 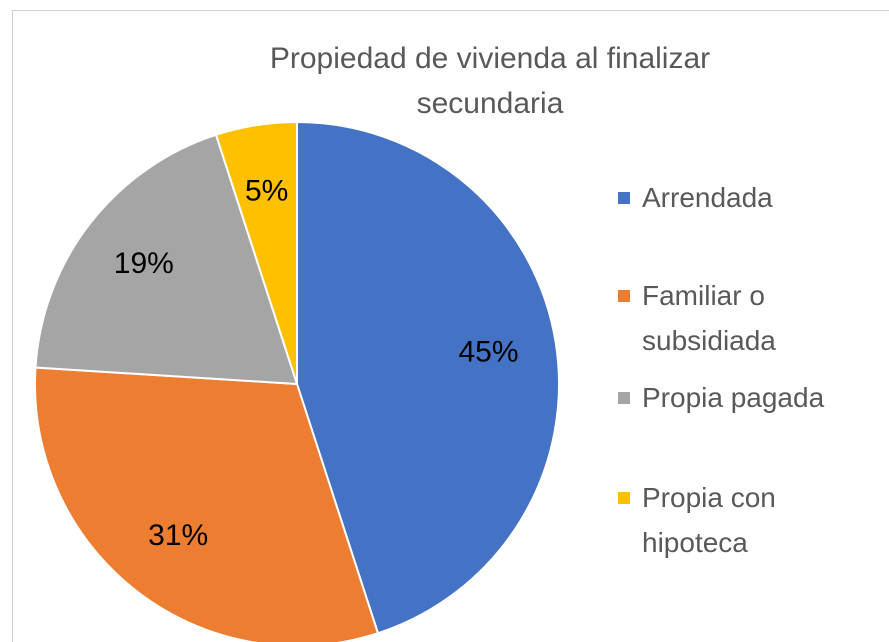 I want to click on legend-entry: Familiar o subsidiada, so click(x=738, y=318).